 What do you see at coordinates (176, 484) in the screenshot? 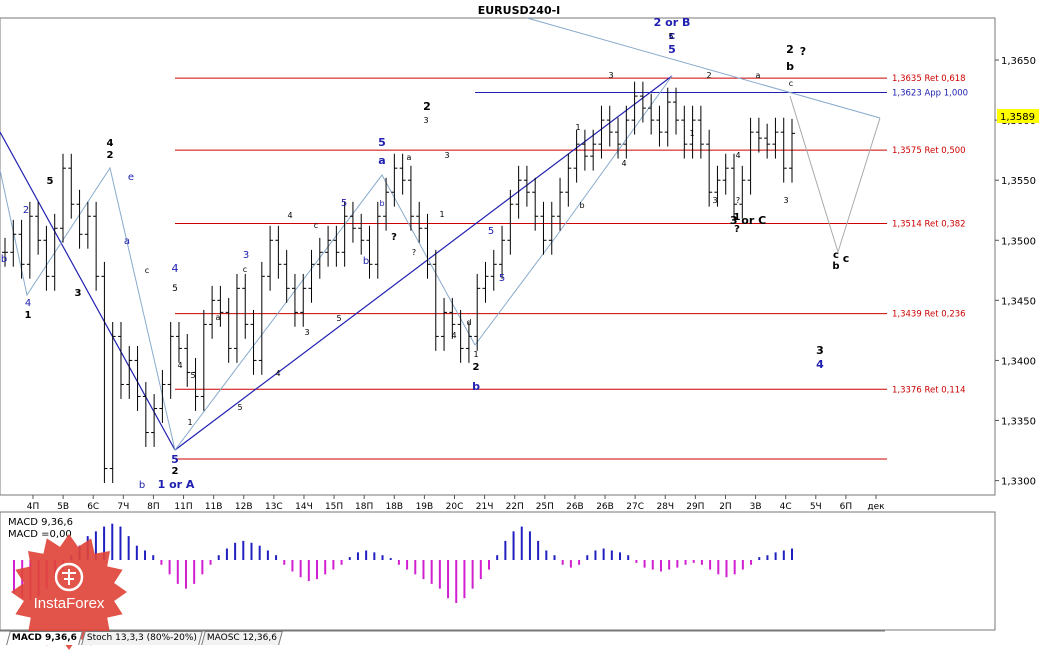
I see `wave-label: 1 or A` at bounding box center [176, 484].